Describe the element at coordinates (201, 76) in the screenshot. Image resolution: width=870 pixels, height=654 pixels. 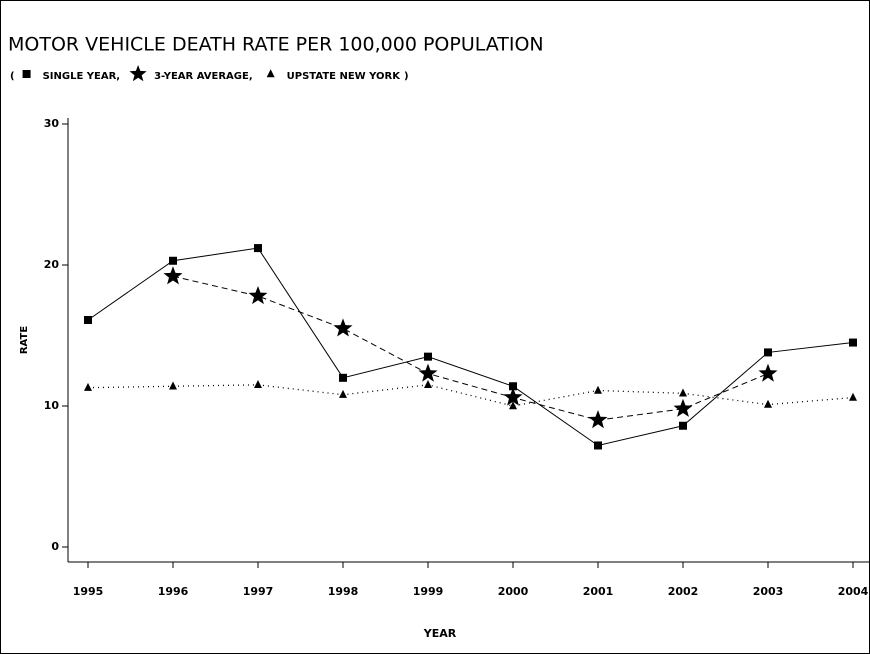
I see `legend-label: 3-YEAR AVERAGE` at that location.